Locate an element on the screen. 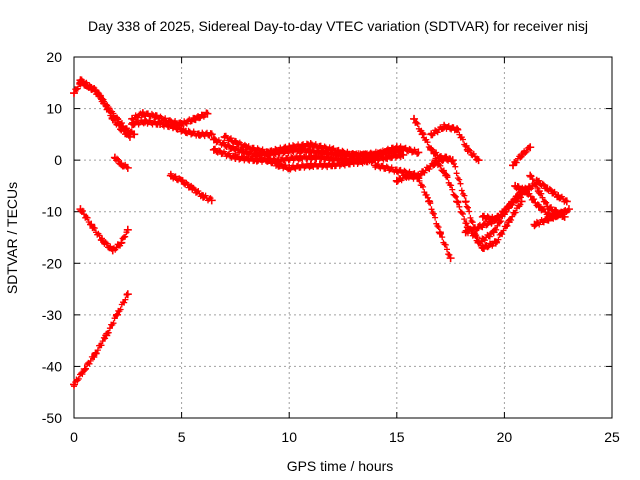  series-s3 is located at coordinates (101, 340).